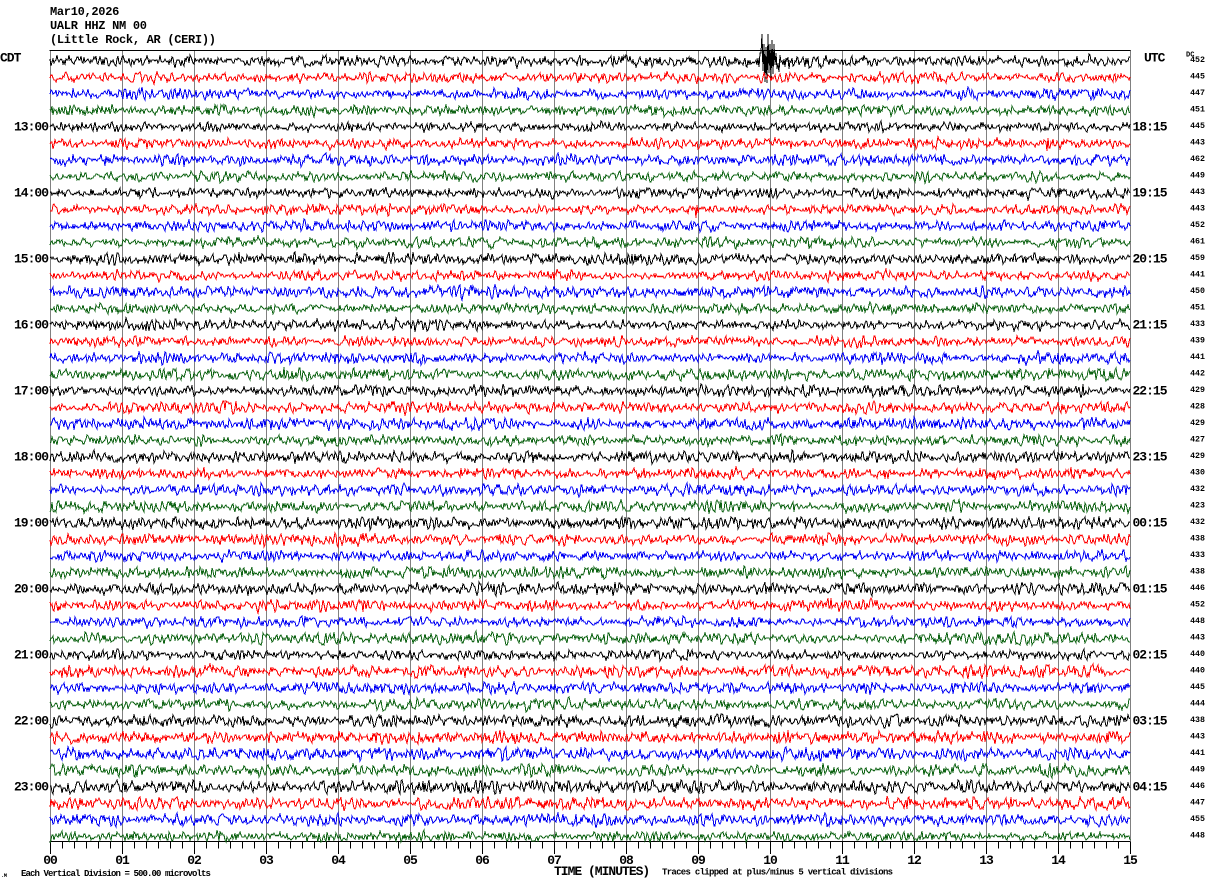 The height and width of the screenshot is (886, 1210). I want to click on svg-text: 442, so click(1197, 374).